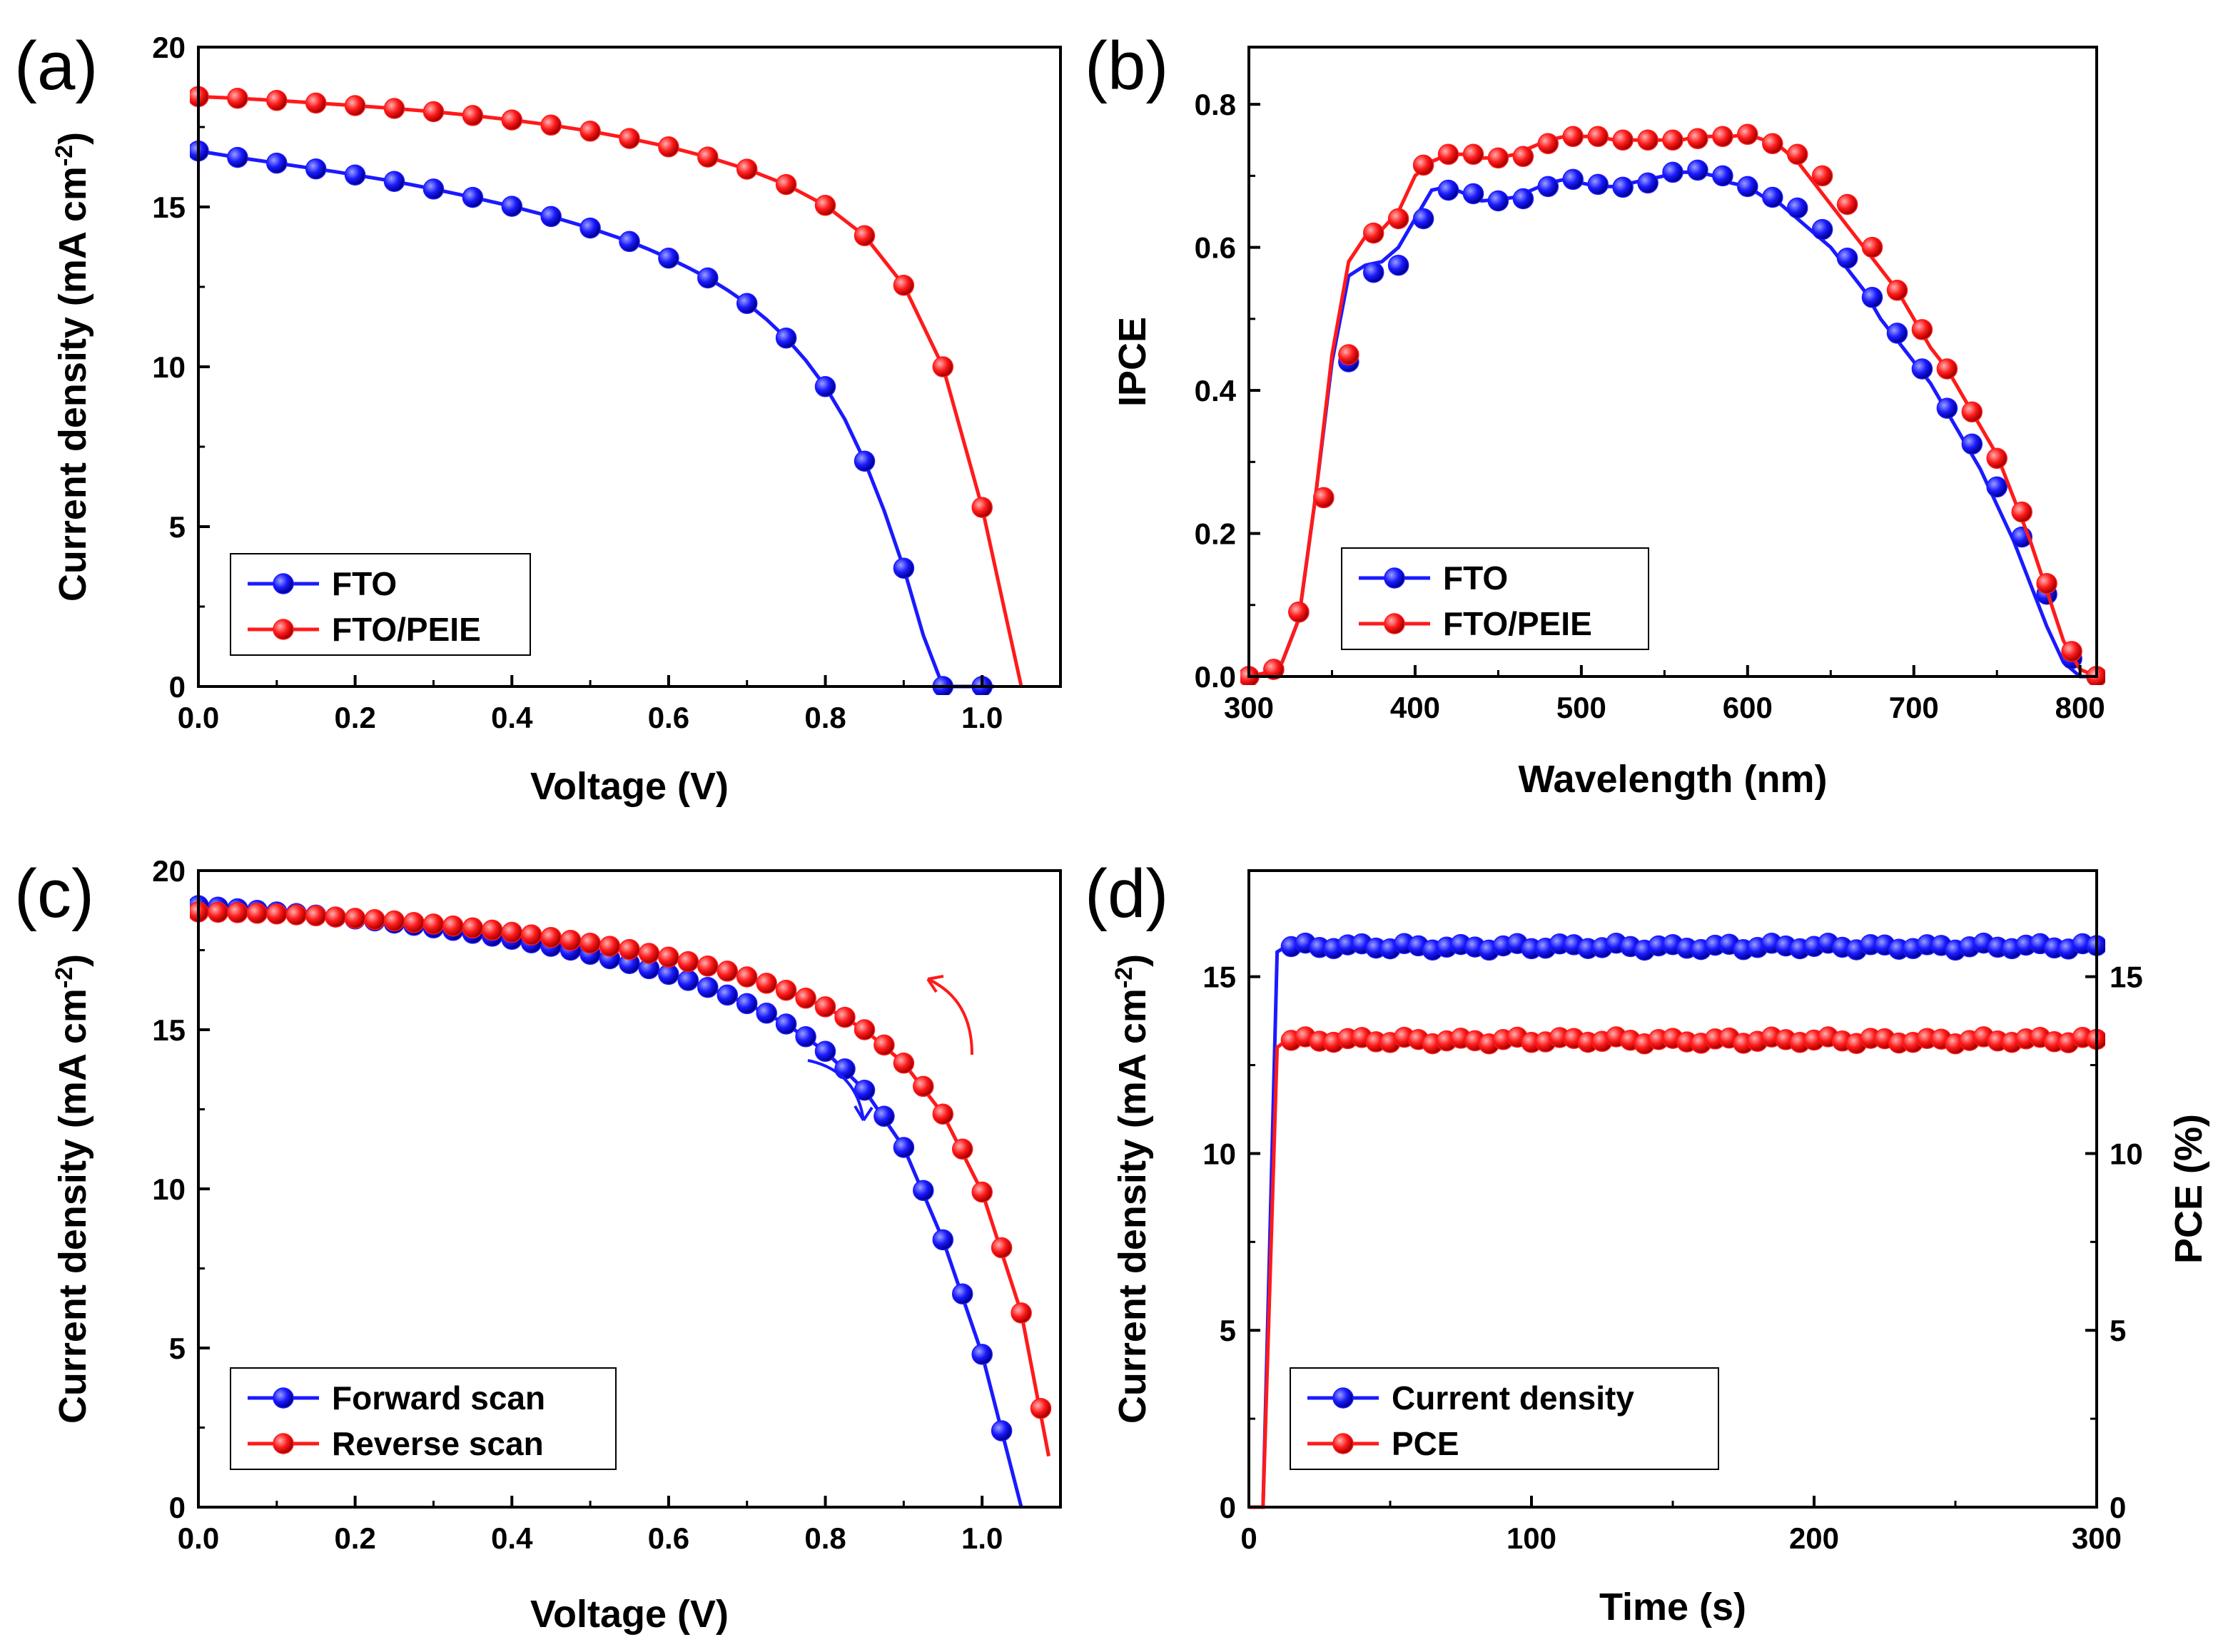  Describe the element at coordinates (1672, 362) in the screenshot. I see `plot-frame` at that location.